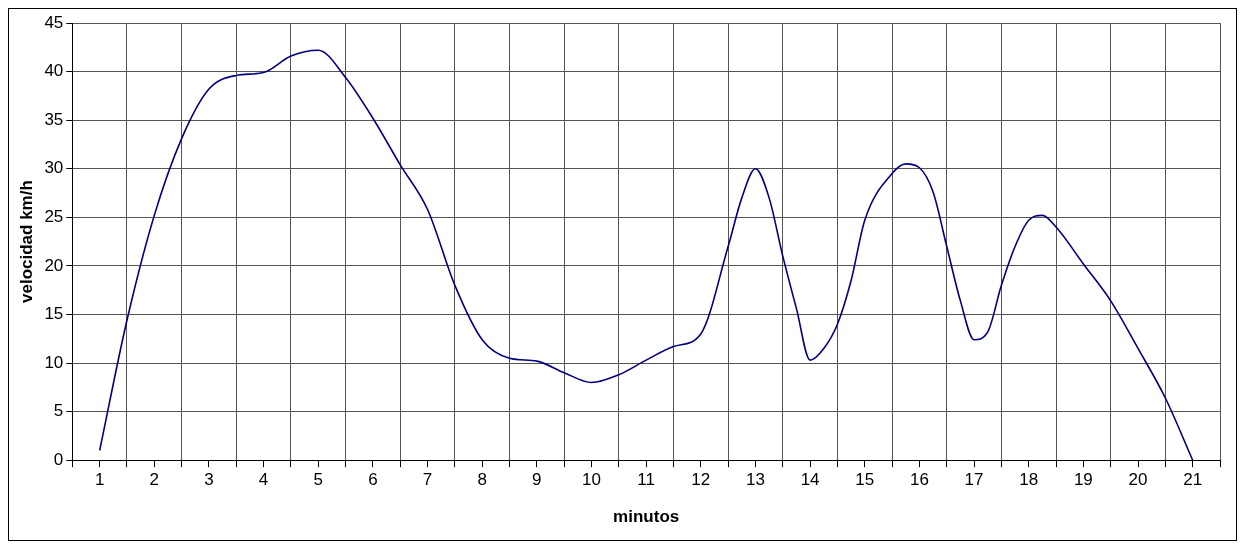  Describe the element at coordinates (810, 480) in the screenshot. I see `x-tick-label: 14` at that location.